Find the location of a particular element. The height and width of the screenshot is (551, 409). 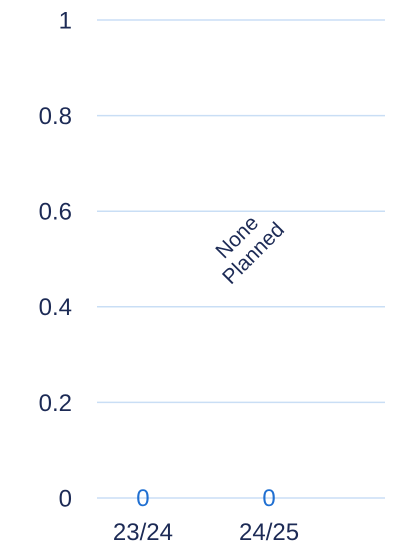

y-tick-label: 0.2 is located at coordinates (55, 403).